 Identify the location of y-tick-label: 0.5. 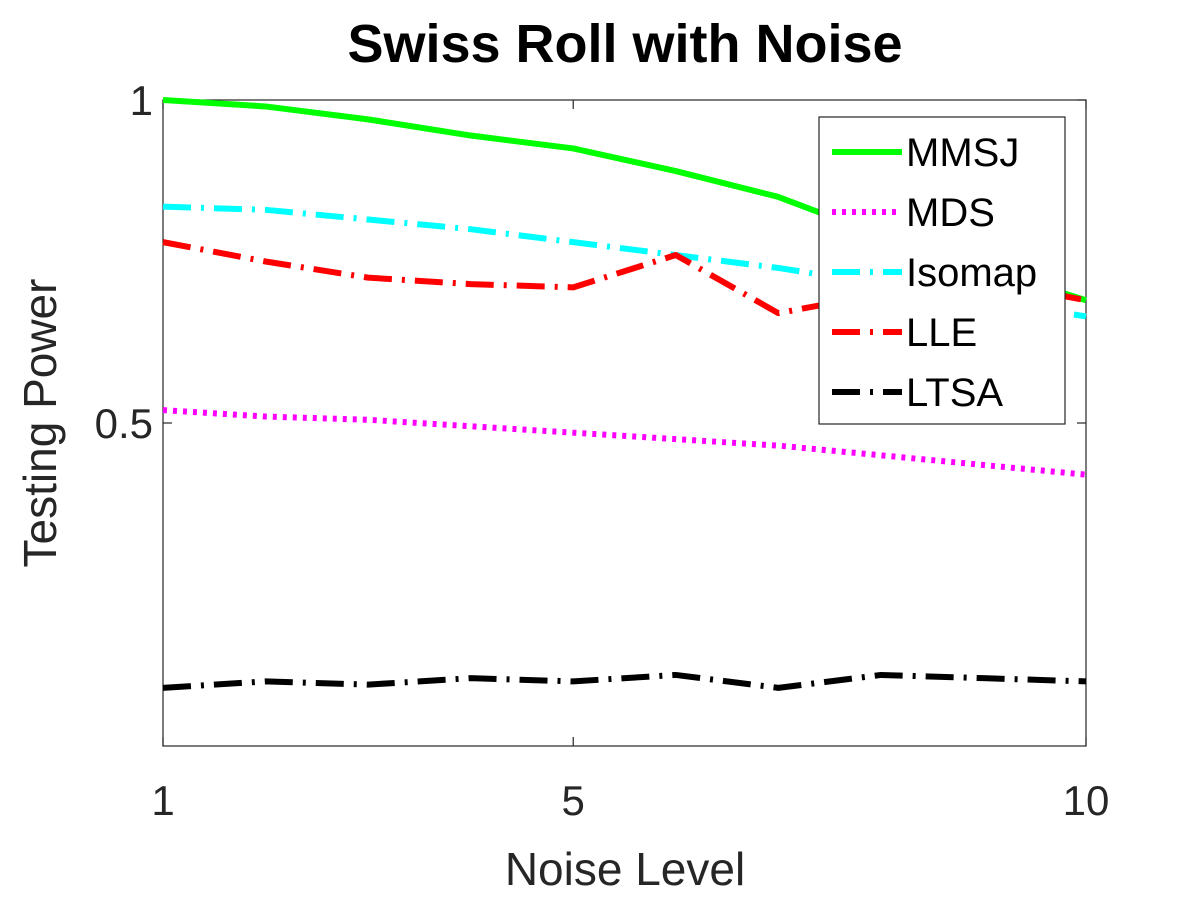
(124, 423).